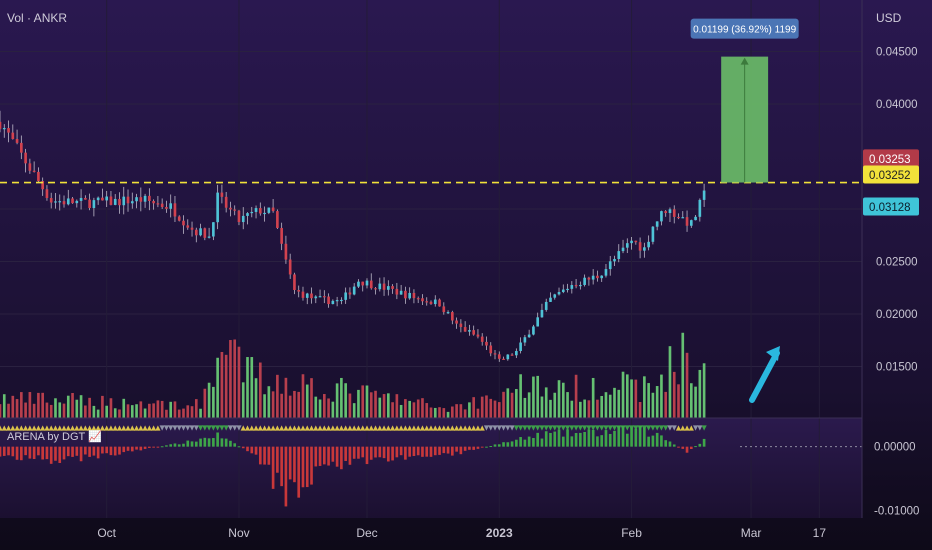 This screenshot has height=550, width=932. I want to click on time-tick-label: Dec, so click(366, 533).